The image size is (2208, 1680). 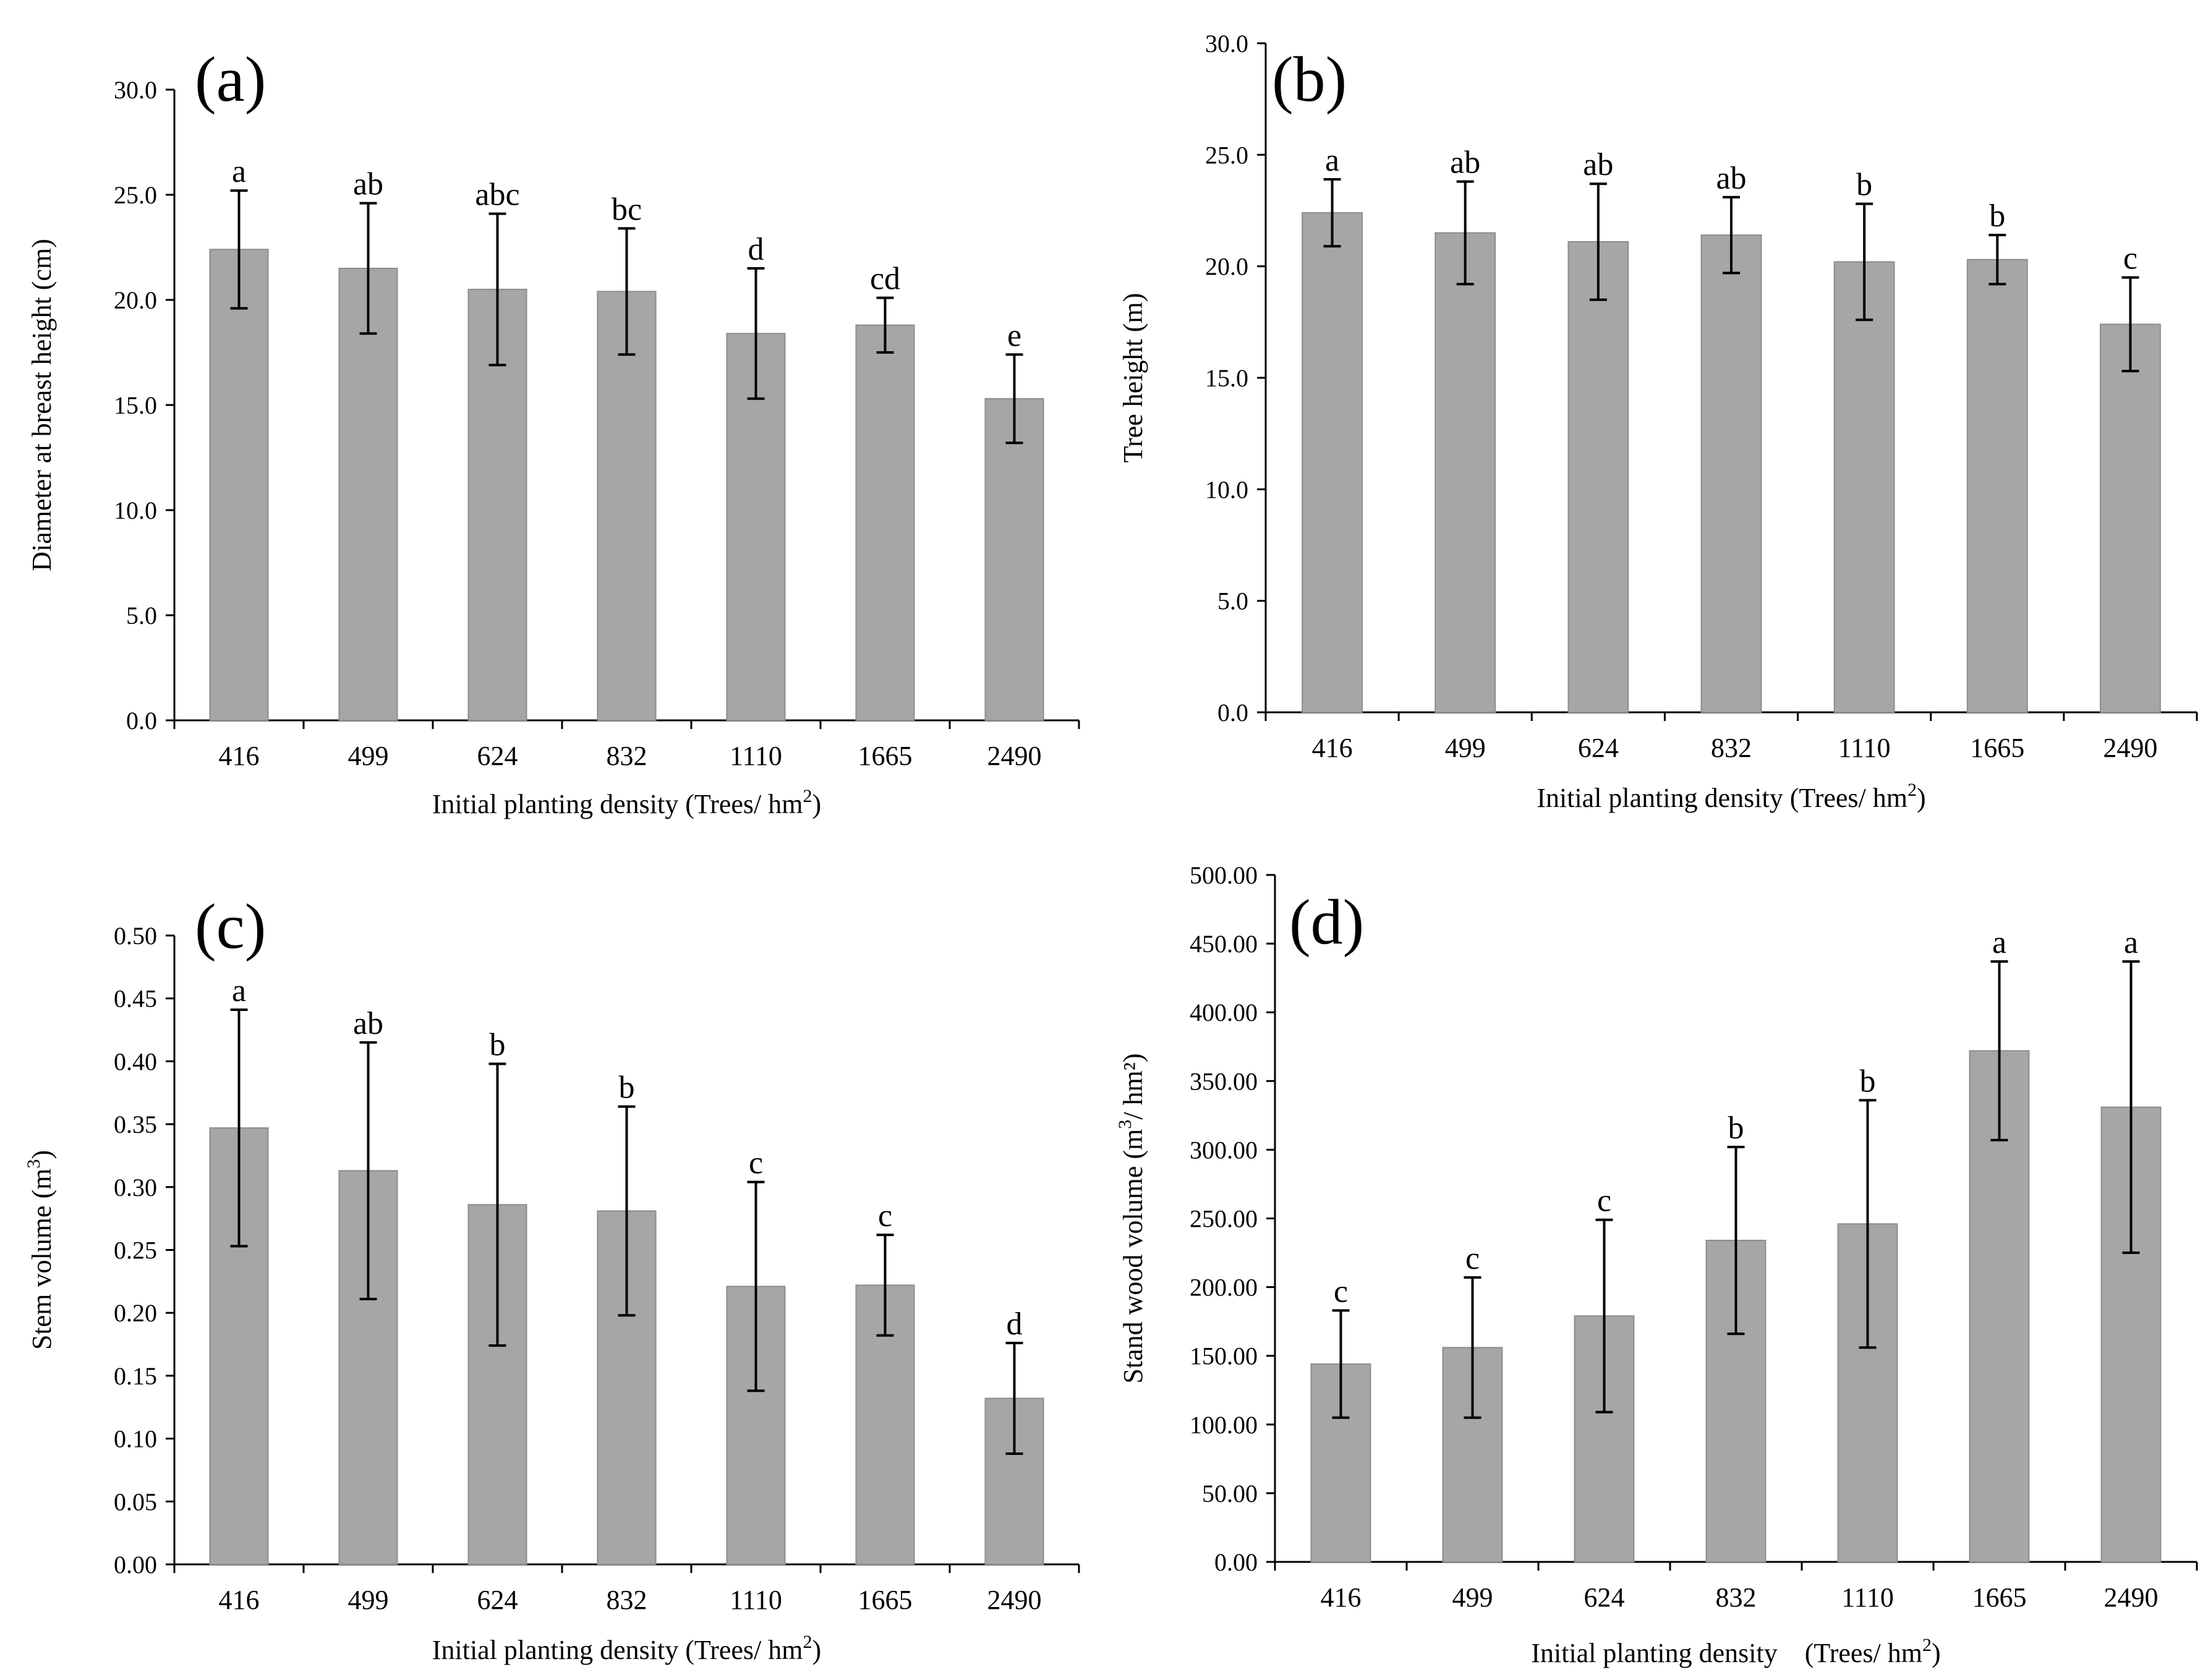 I want to click on y-tick-label: 15.0, so click(x=1226, y=378).